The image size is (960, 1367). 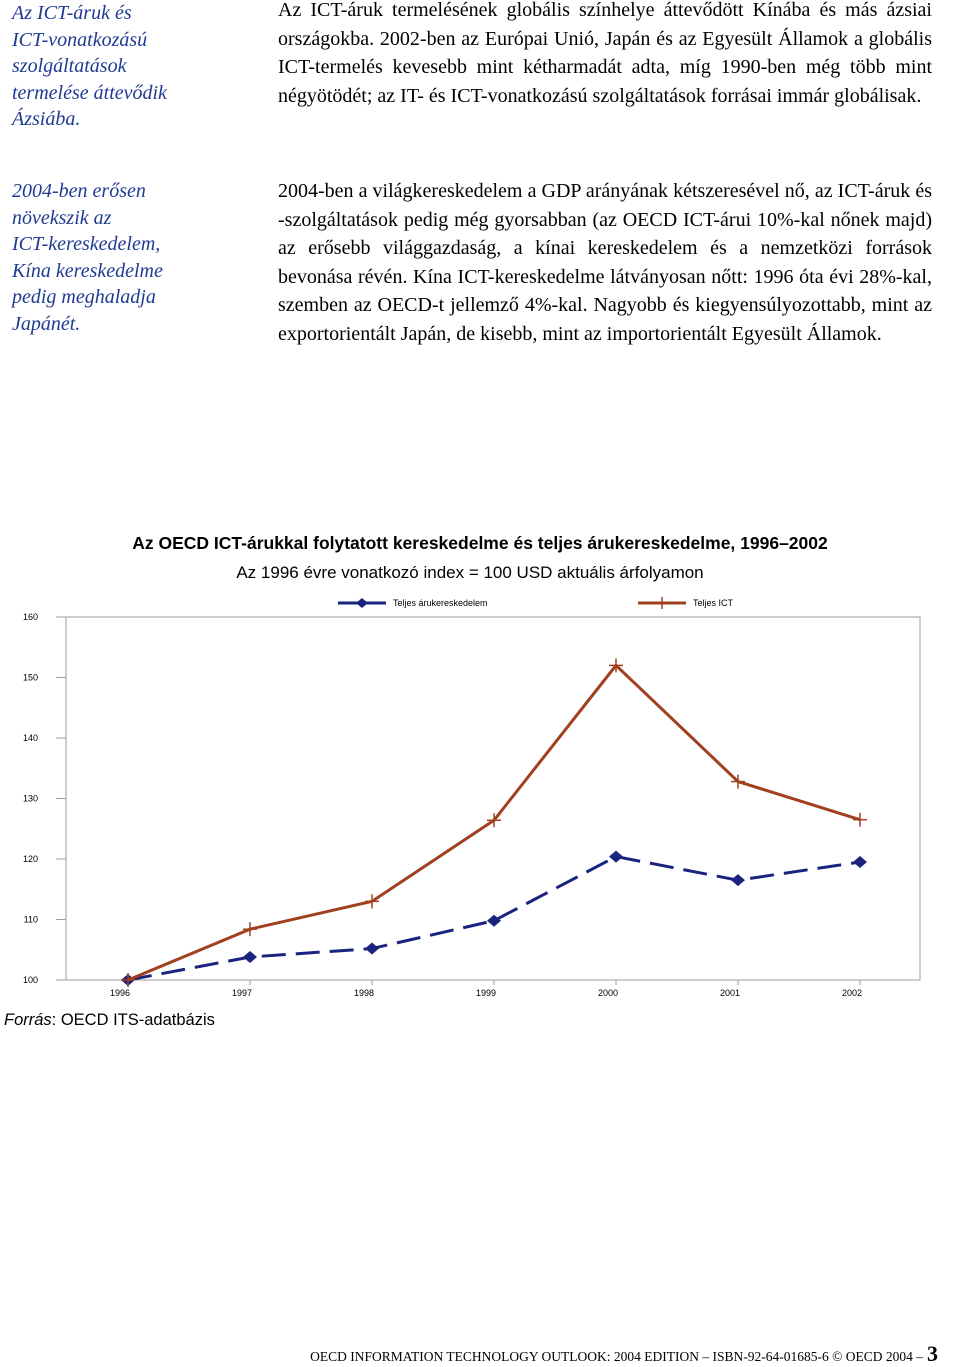 I want to click on sidenote-line: pedig meghaladja, so click(x=84, y=297).